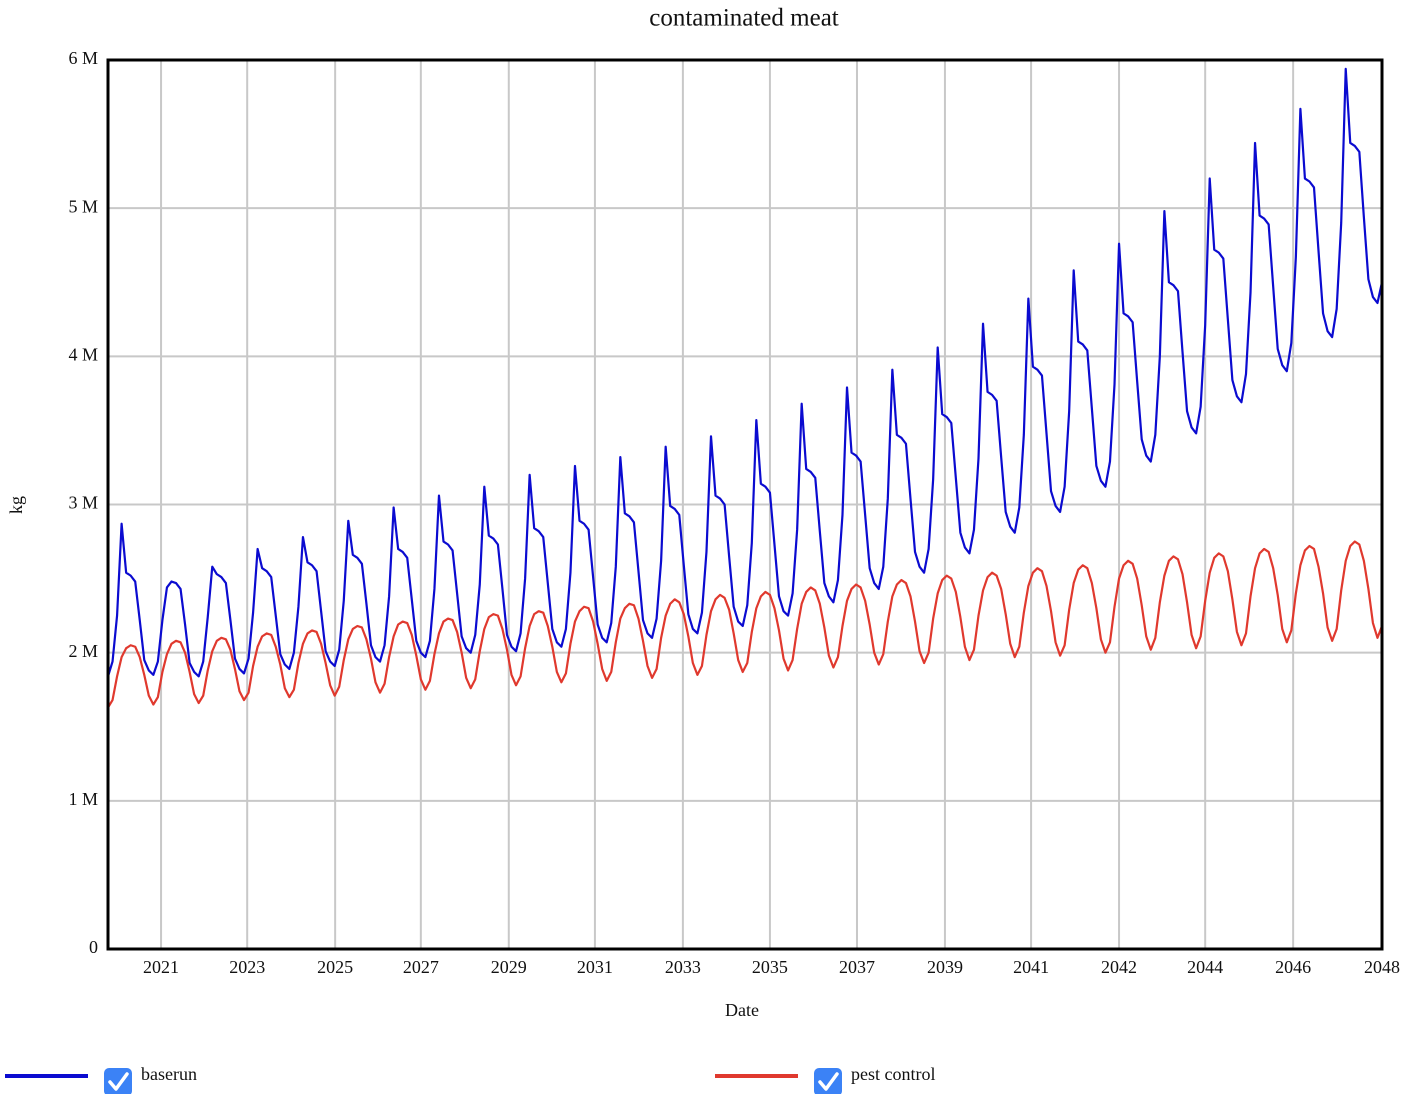  What do you see at coordinates (1205, 967) in the screenshot?
I see `x-tick-label: 2044` at bounding box center [1205, 967].